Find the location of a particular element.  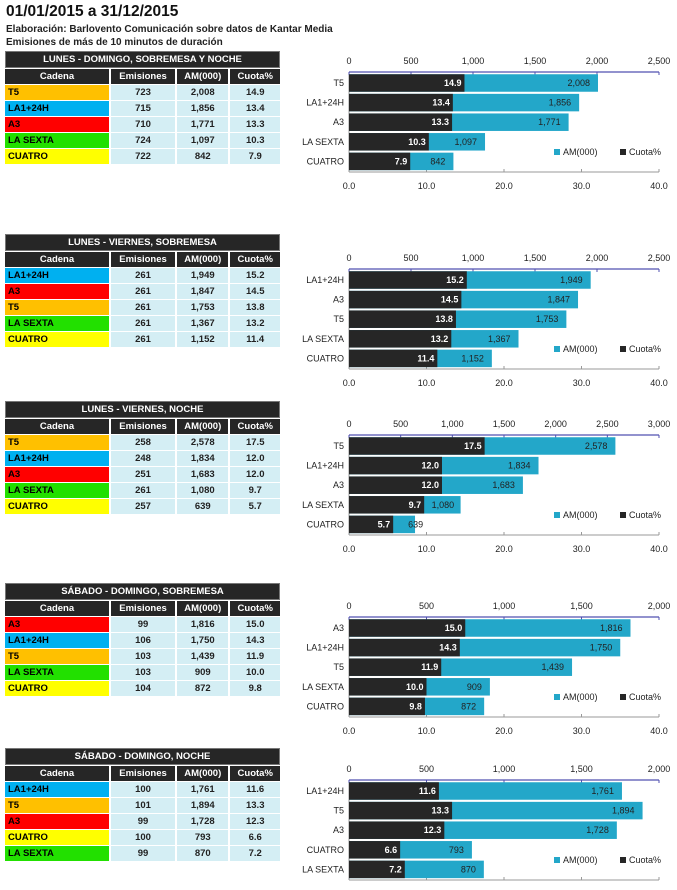

value-cell: 104 is located at coordinates (143, 688).